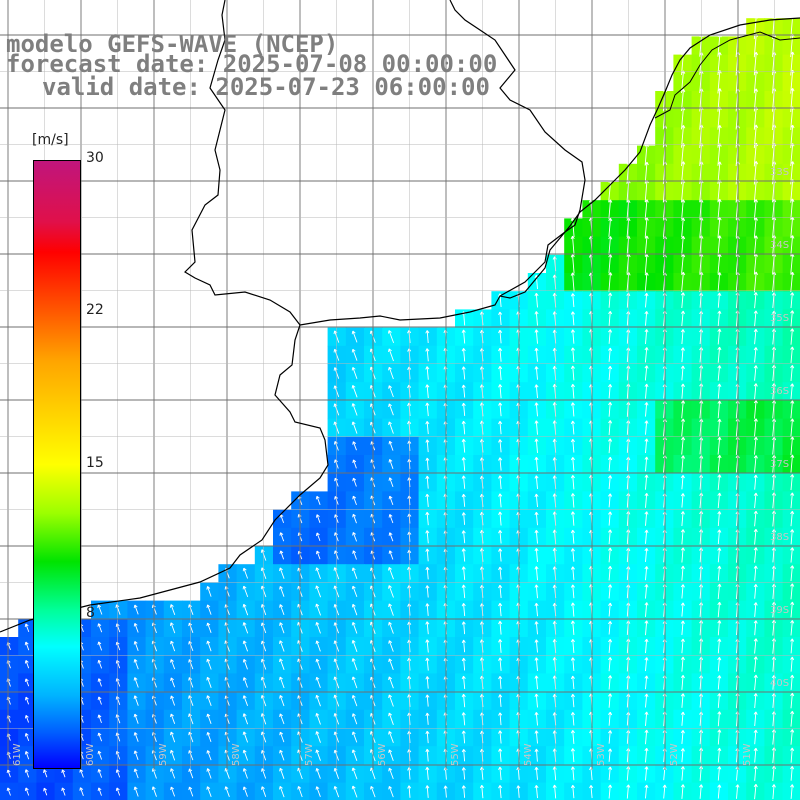 This screenshot has width=800, height=800. Describe the element at coordinates (57, 464) in the screenshot. I see `colorbar` at that location.